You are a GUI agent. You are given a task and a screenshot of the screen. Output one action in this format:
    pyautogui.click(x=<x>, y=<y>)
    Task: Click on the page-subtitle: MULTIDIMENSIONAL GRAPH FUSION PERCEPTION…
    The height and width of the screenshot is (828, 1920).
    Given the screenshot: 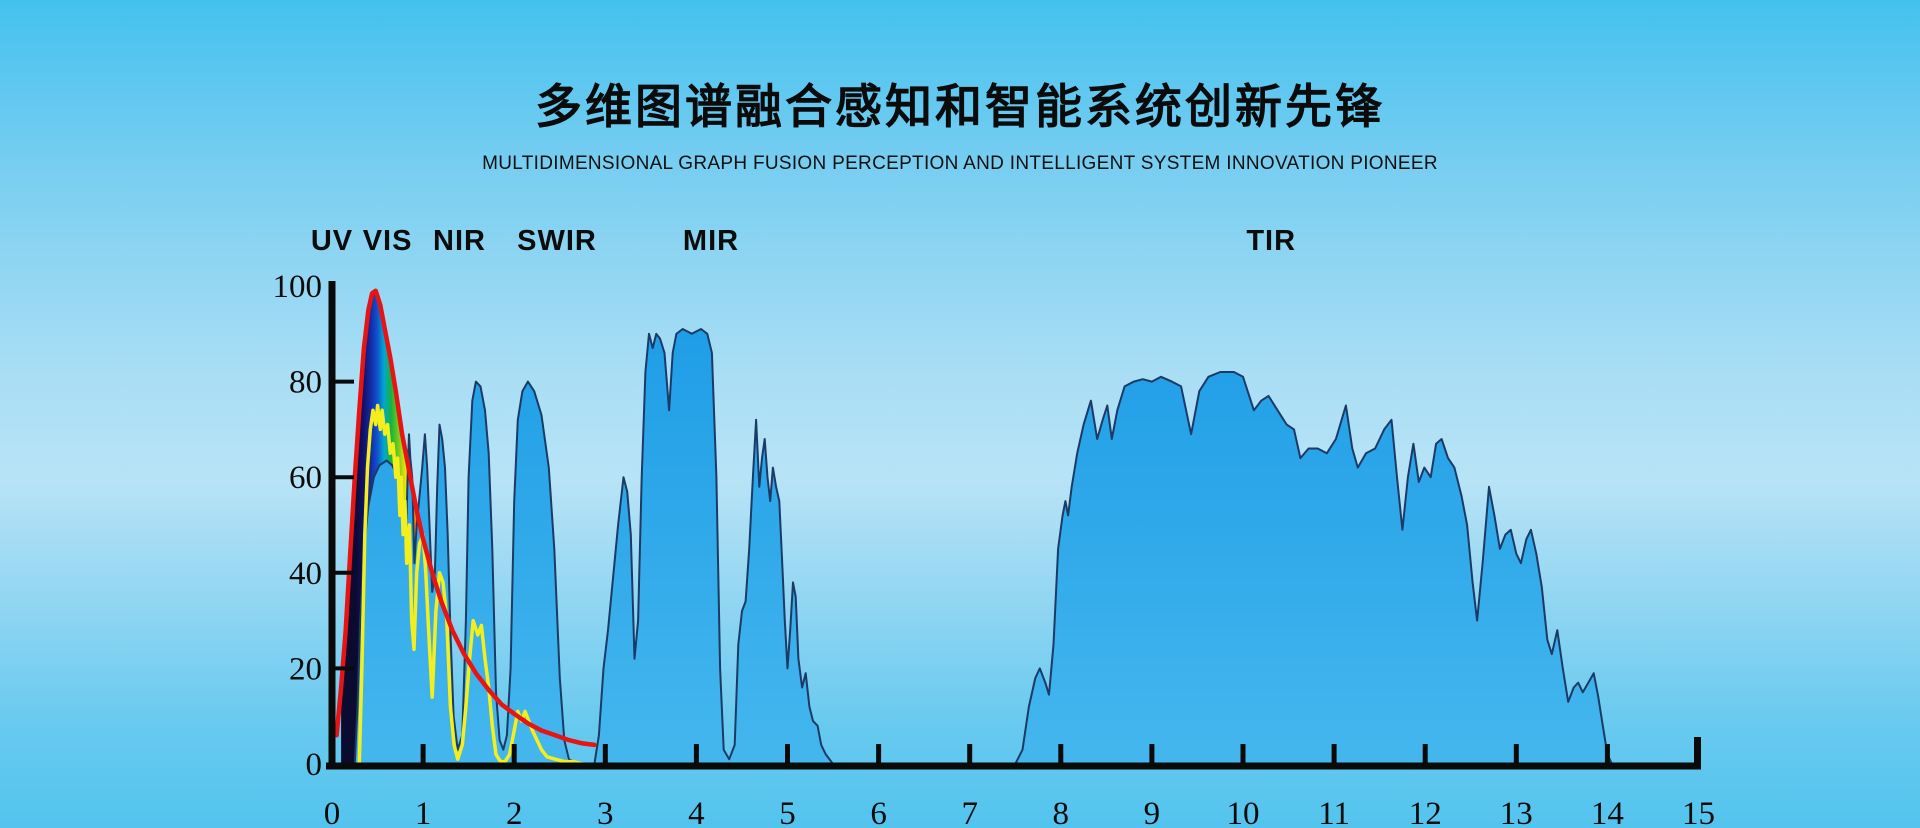 What is the action you would take?
    pyautogui.click(x=960, y=163)
    